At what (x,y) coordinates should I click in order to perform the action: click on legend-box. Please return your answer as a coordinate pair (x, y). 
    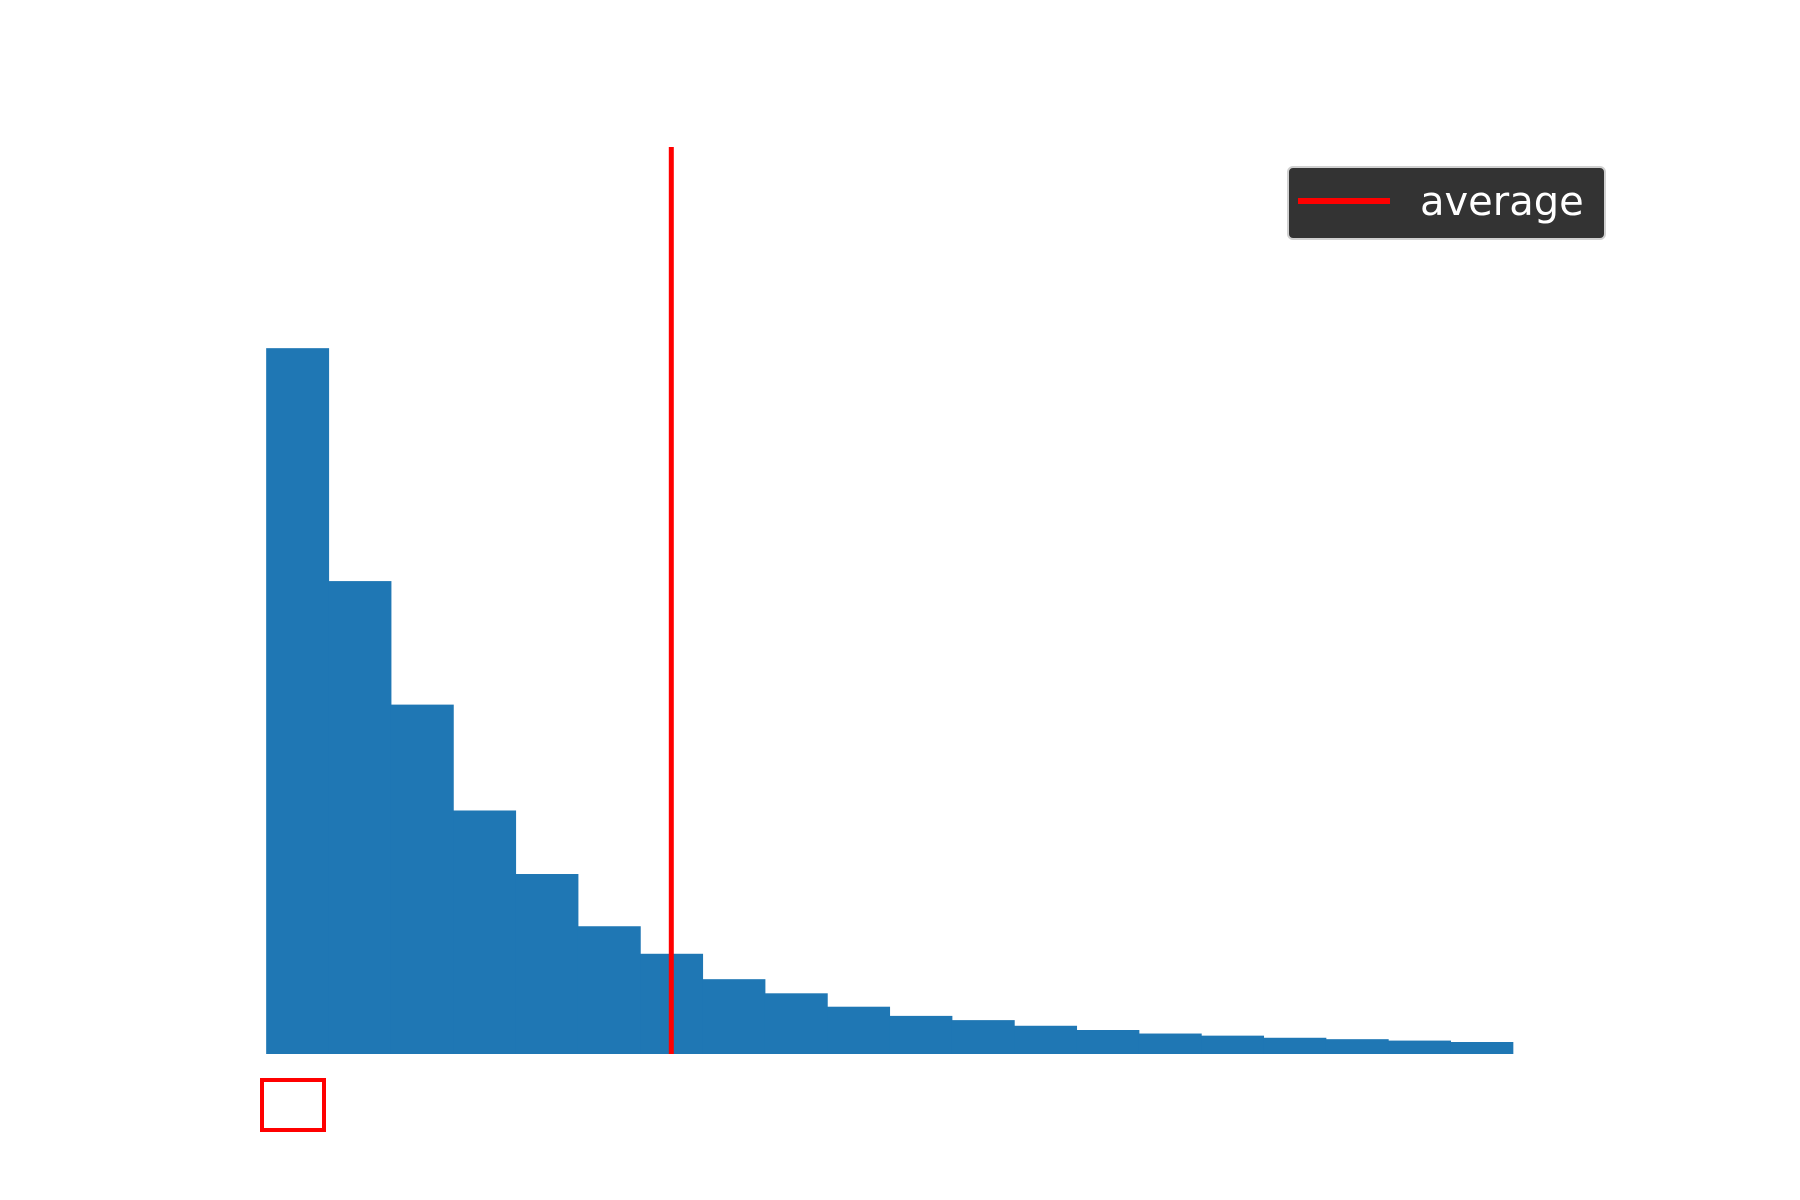
    Looking at the image, I should click on (1446, 203).